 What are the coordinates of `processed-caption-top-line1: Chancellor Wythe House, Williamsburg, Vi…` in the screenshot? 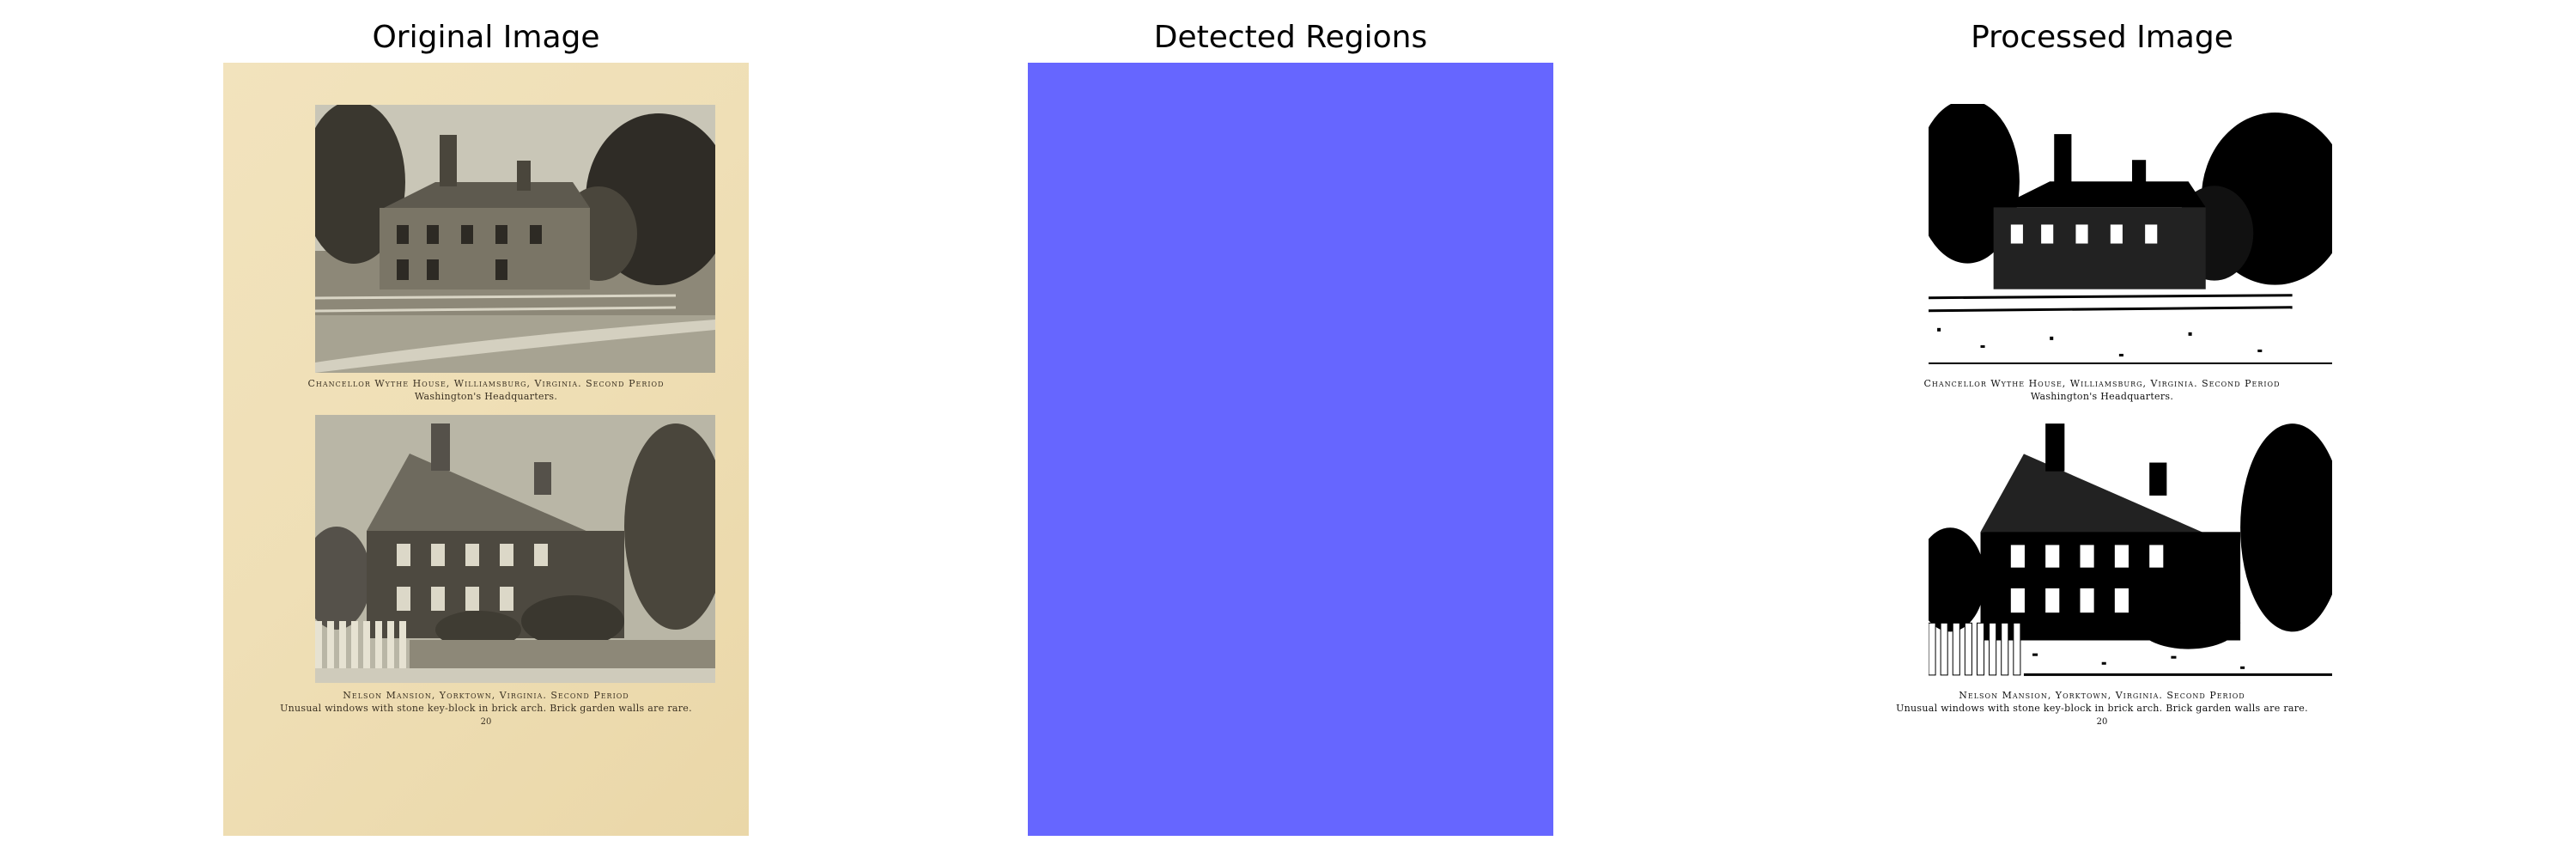 It's located at (2102, 384).